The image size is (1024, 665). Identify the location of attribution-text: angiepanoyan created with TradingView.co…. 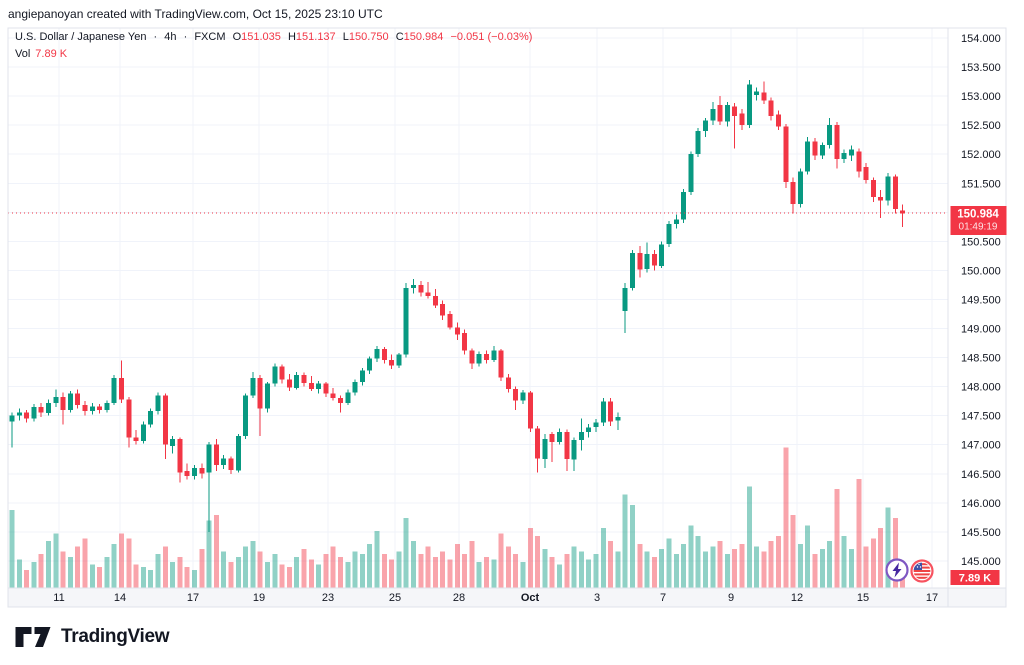
(195, 14).